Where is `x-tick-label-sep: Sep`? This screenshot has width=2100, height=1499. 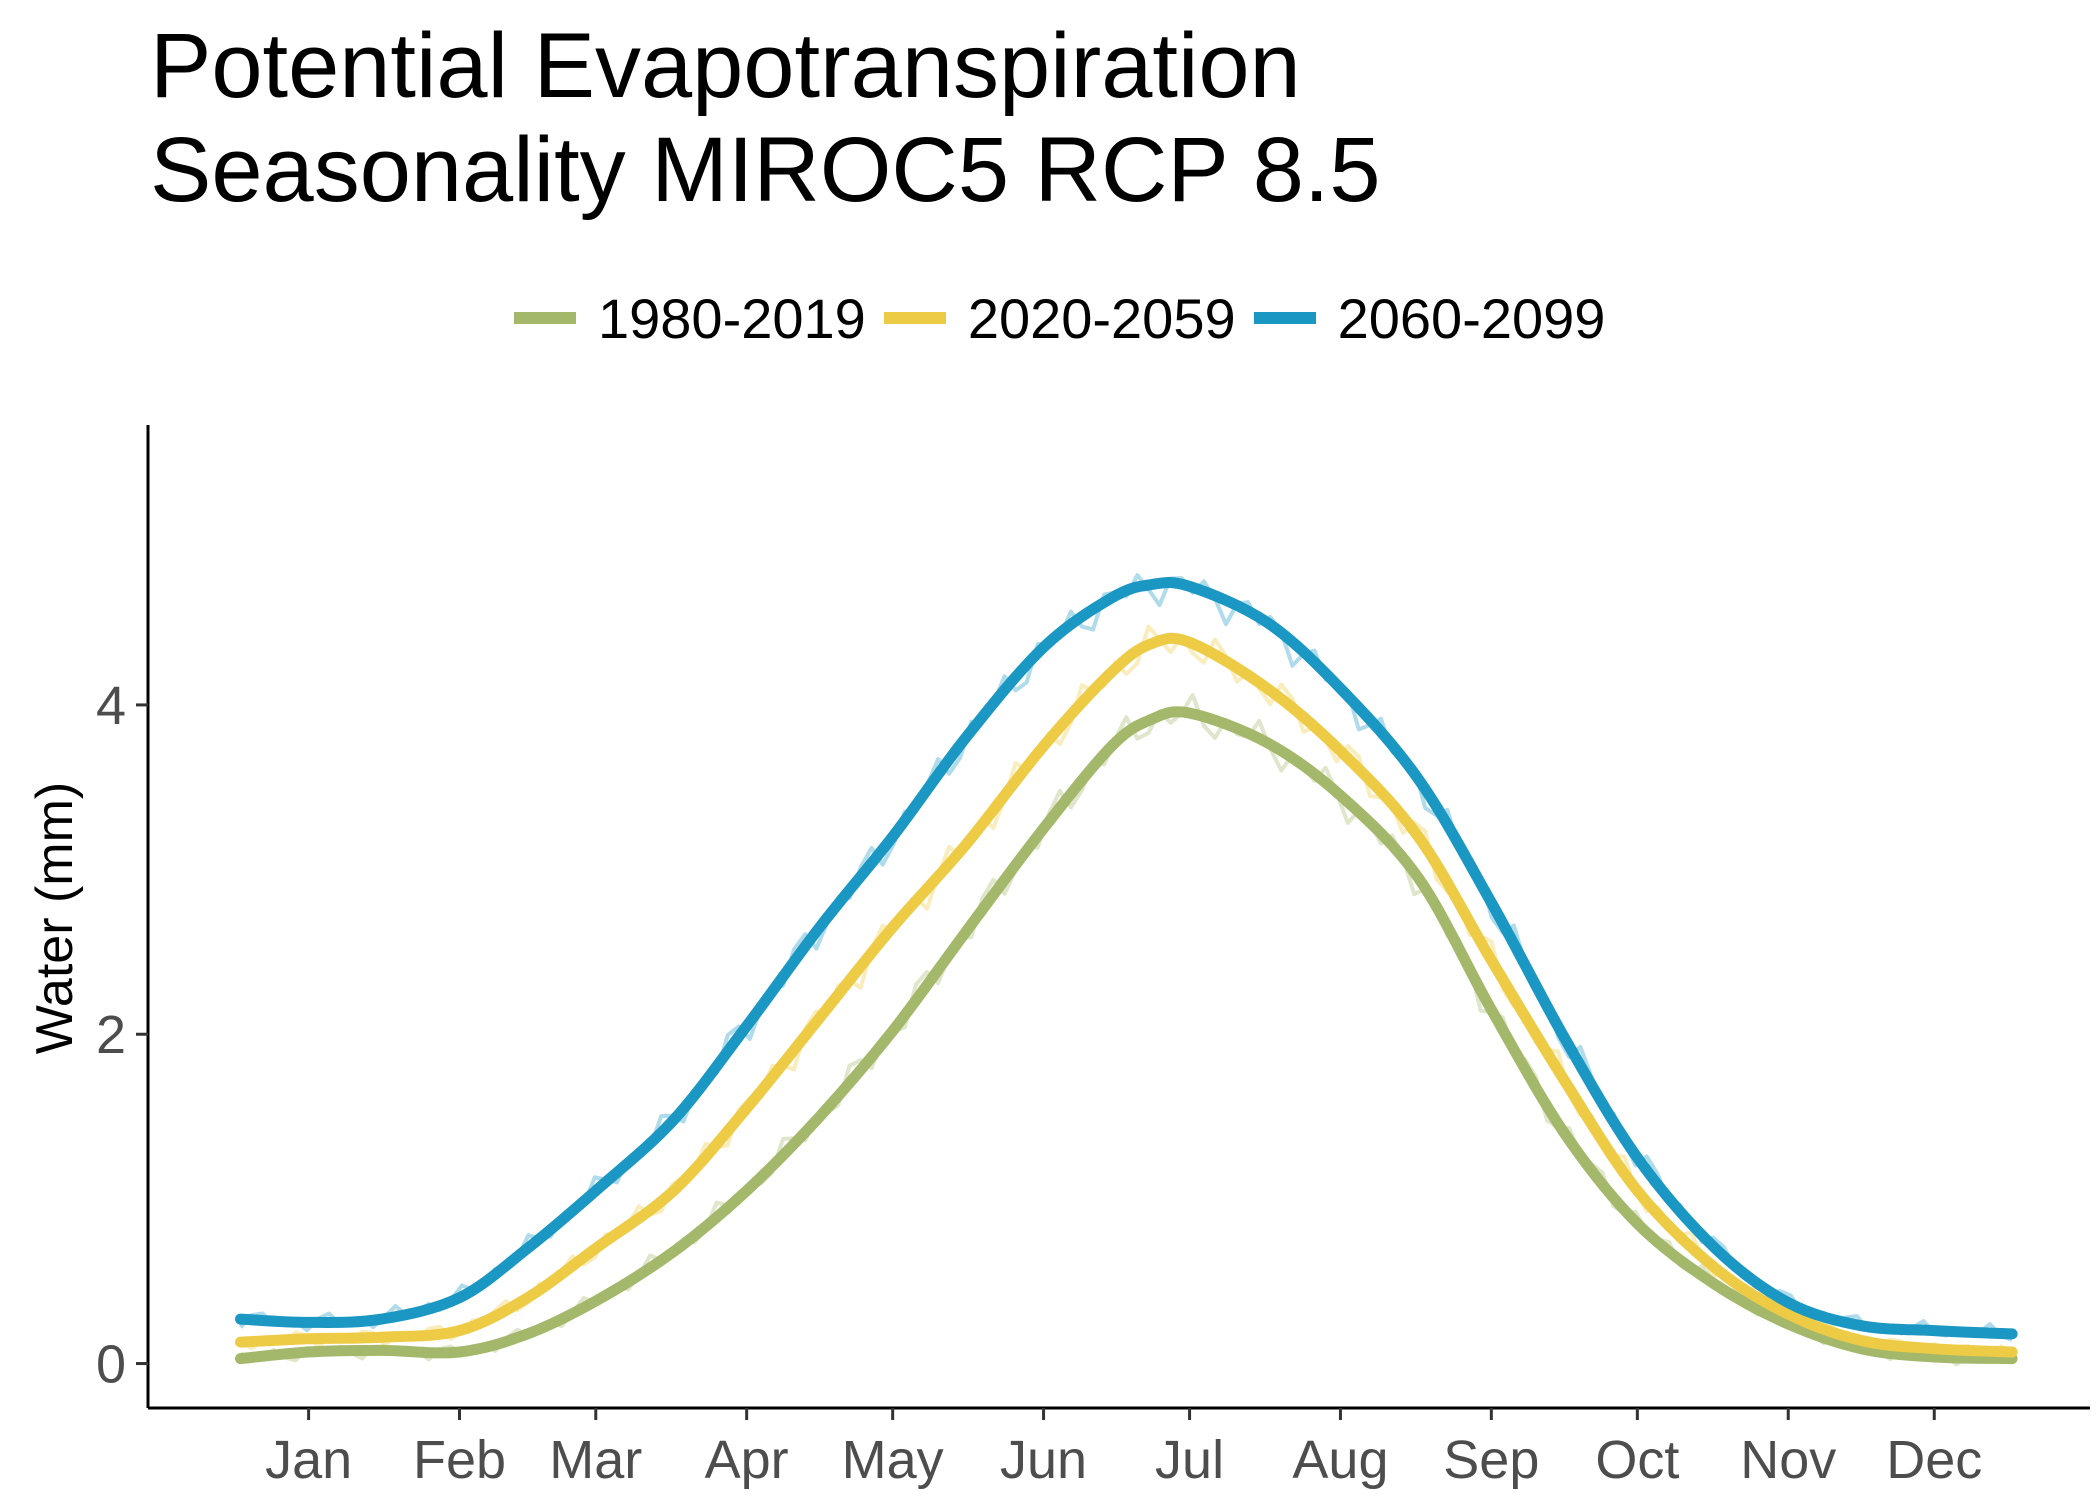 x-tick-label-sep: Sep is located at coordinates (1491, 1460).